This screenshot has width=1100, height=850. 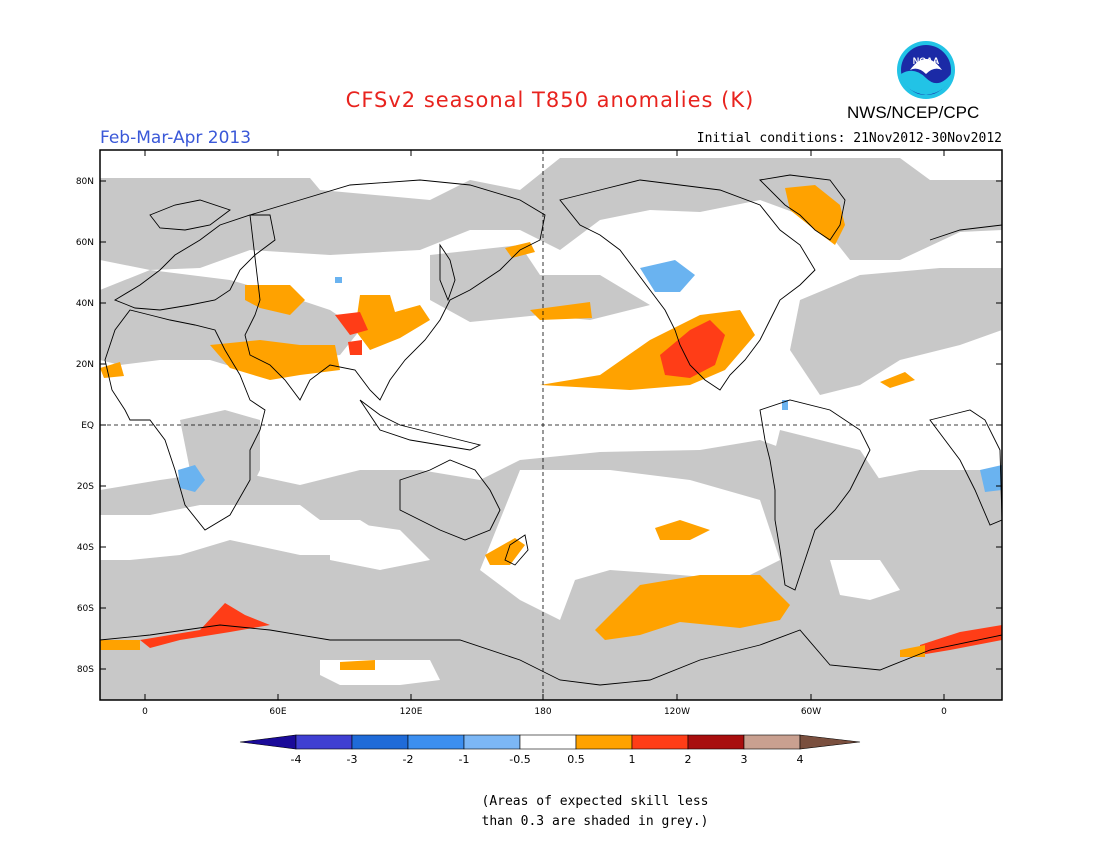 What do you see at coordinates (275, 360) in the screenshot?
I see `warm-area-south-asia` at bounding box center [275, 360].